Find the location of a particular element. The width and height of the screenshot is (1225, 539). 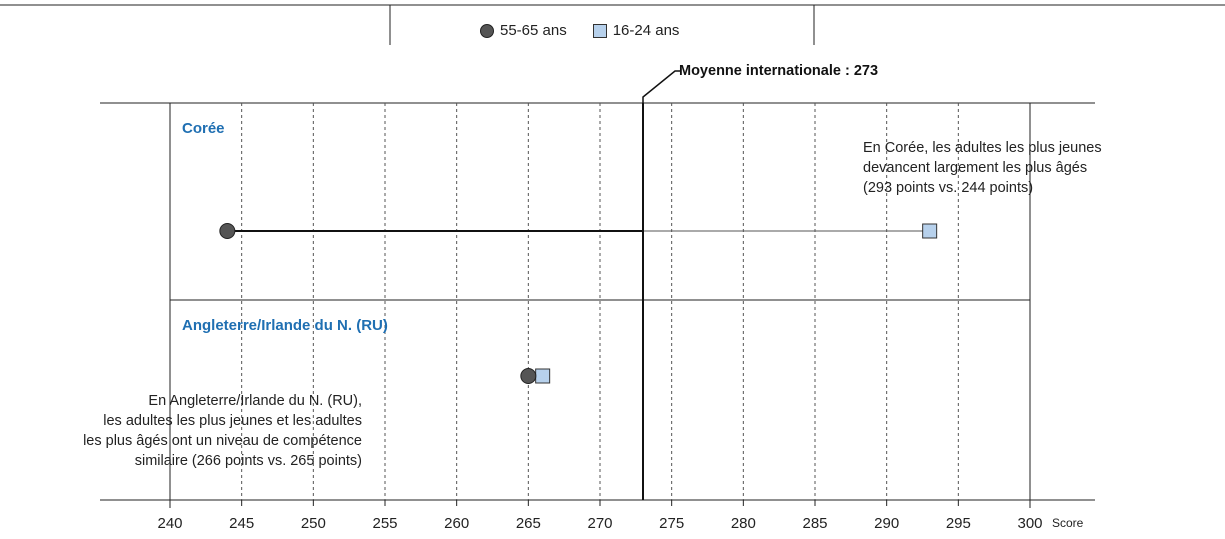

x-tick-label: 240 is located at coordinates (169, 523).